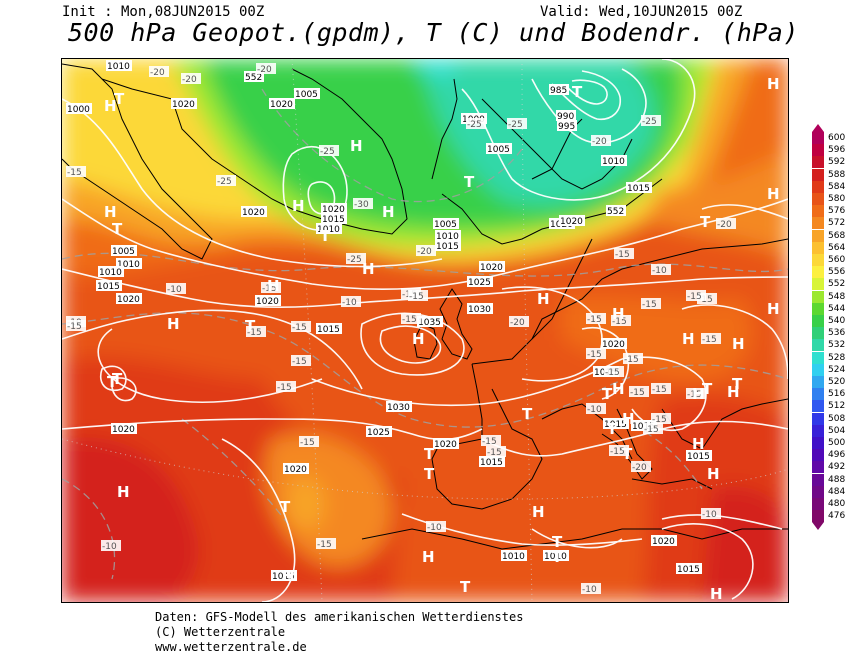 This screenshot has height=657, width=850. Describe the element at coordinates (818, 526) in the screenshot. I see `legend-arrow-down-icon` at that location.